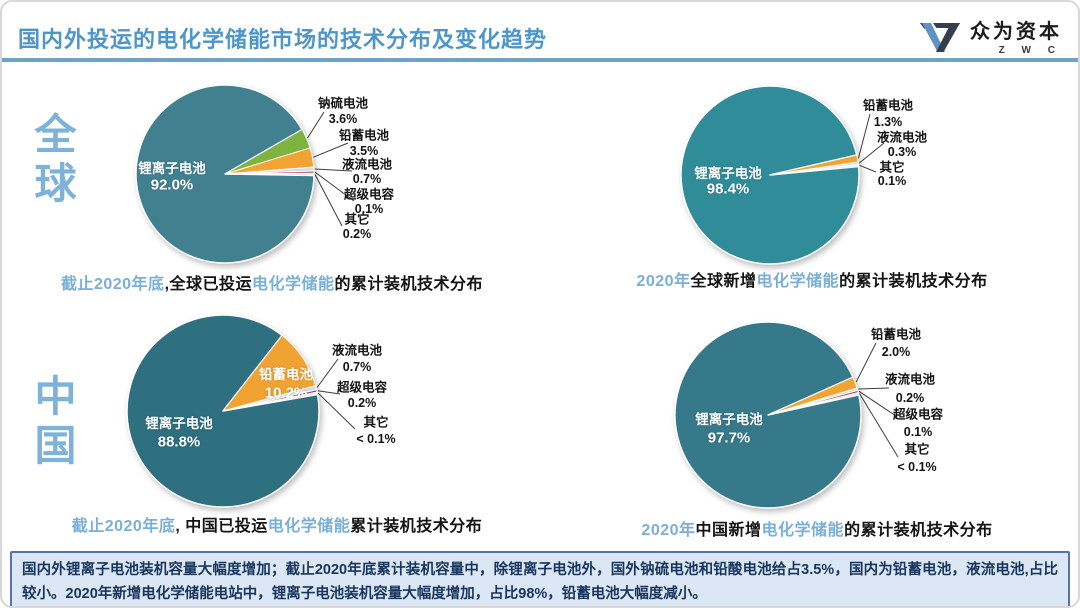 The image size is (1080, 608). What do you see at coordinates (729, 438) in the screenshot?
I see `pie-value-lithium-ion-battery: 97.7%` at bounding box center [729, 438].